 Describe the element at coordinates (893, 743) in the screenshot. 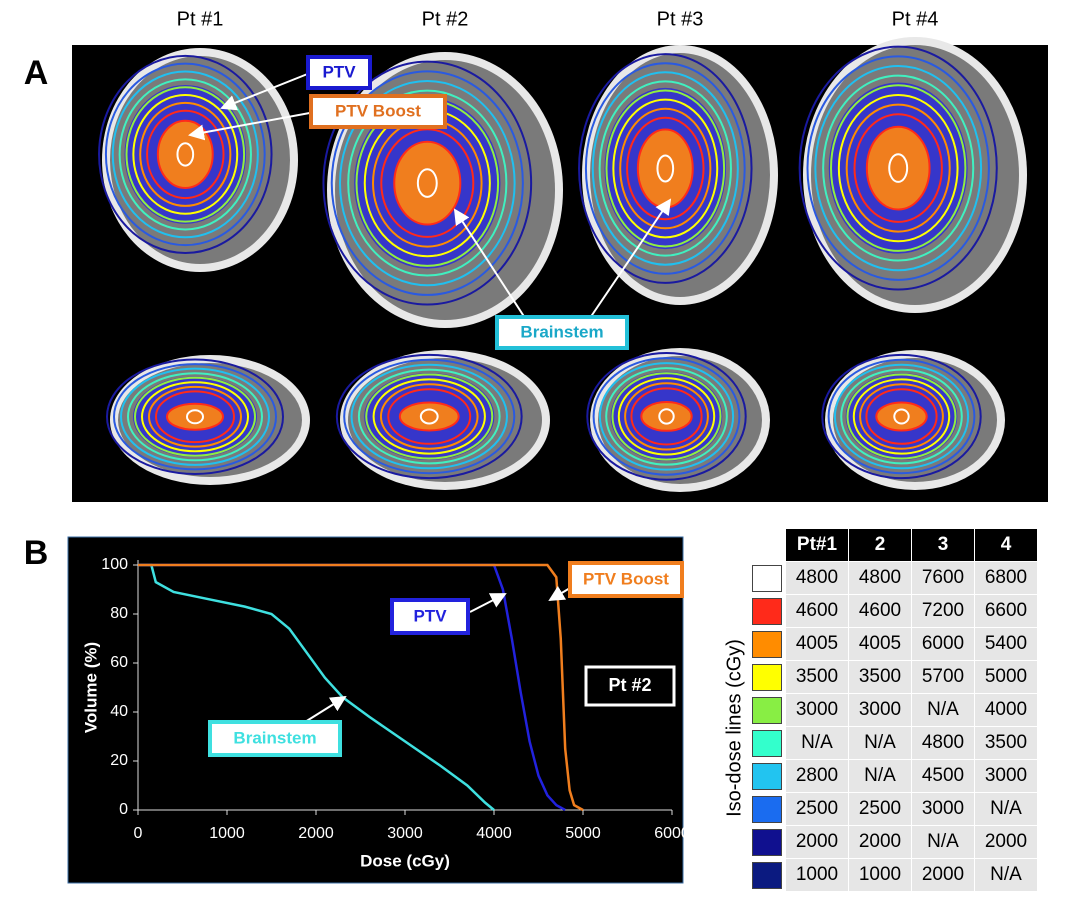

I see `table-row: N/A N/A 4800 3500` at that location.